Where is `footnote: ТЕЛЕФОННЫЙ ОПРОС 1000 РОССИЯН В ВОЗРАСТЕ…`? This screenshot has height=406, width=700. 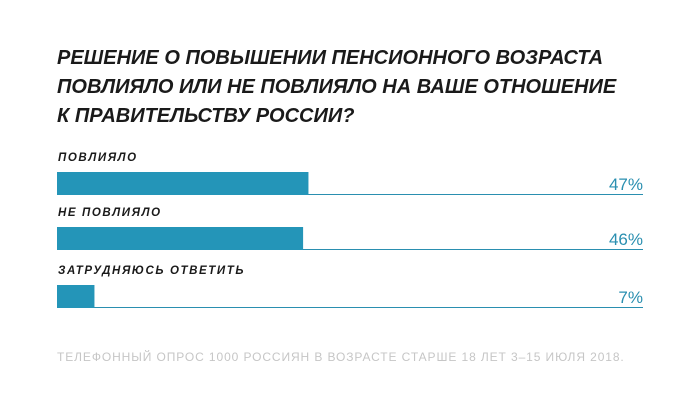
footnote: ТЕЛЕФОННЫЙ ОПРОС 1000 РОССИЯН В ВОЗРАСТЕ… is located at coordinates (341, 357).